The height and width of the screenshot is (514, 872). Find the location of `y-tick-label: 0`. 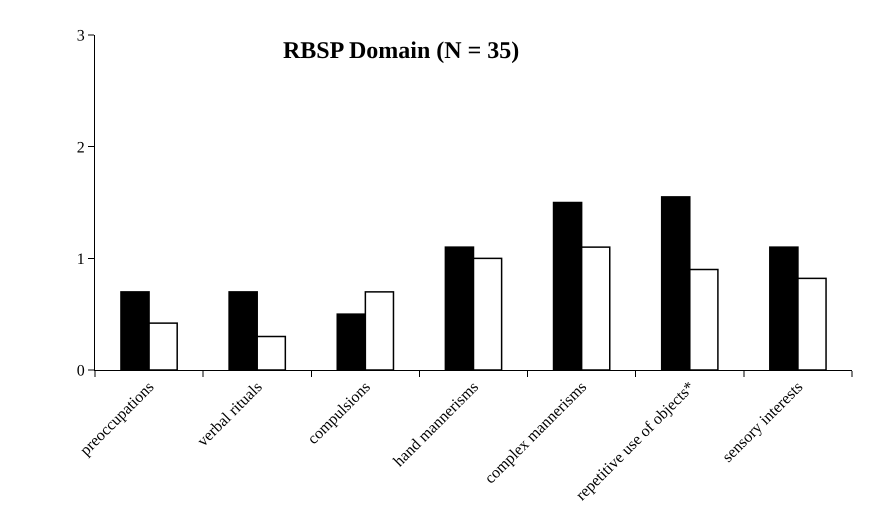

y-tick-label: 0 is located at coordinates (80, 371).